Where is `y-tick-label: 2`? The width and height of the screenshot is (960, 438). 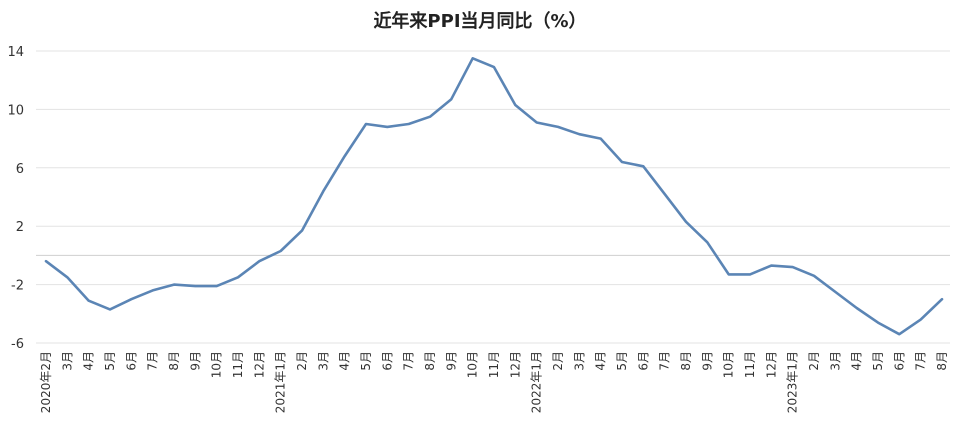
y-tick-label: 2 is located at coordinates (20, 227).